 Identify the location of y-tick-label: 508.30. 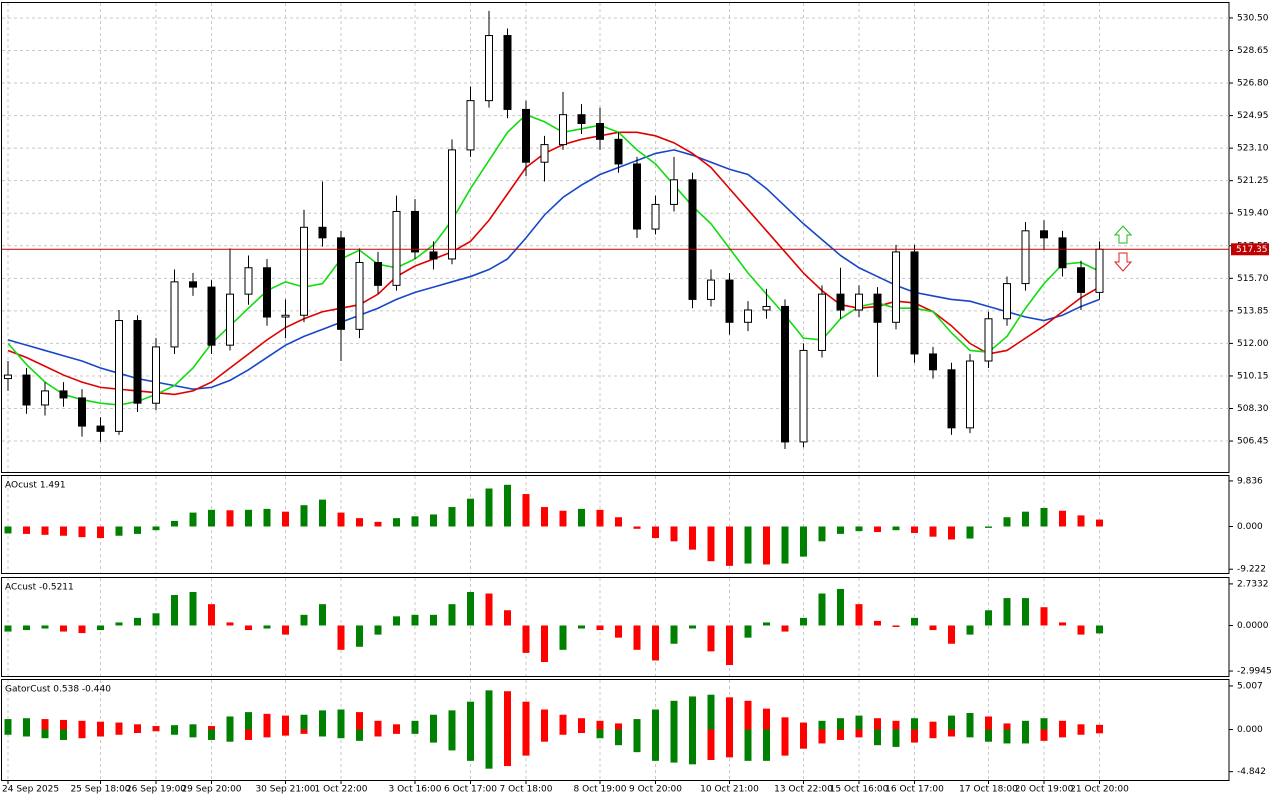
(1253, 409).